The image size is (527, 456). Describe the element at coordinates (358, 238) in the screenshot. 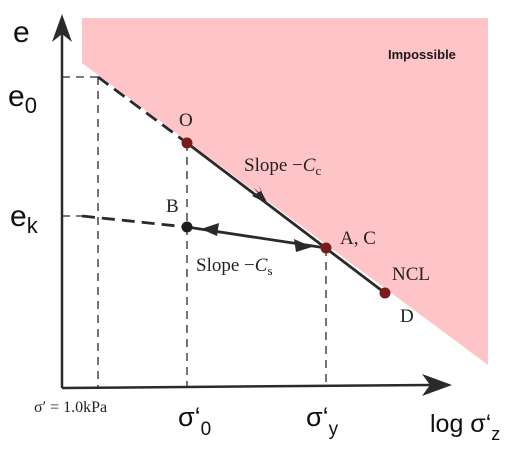

I see `label-ac: A, C` at that location.